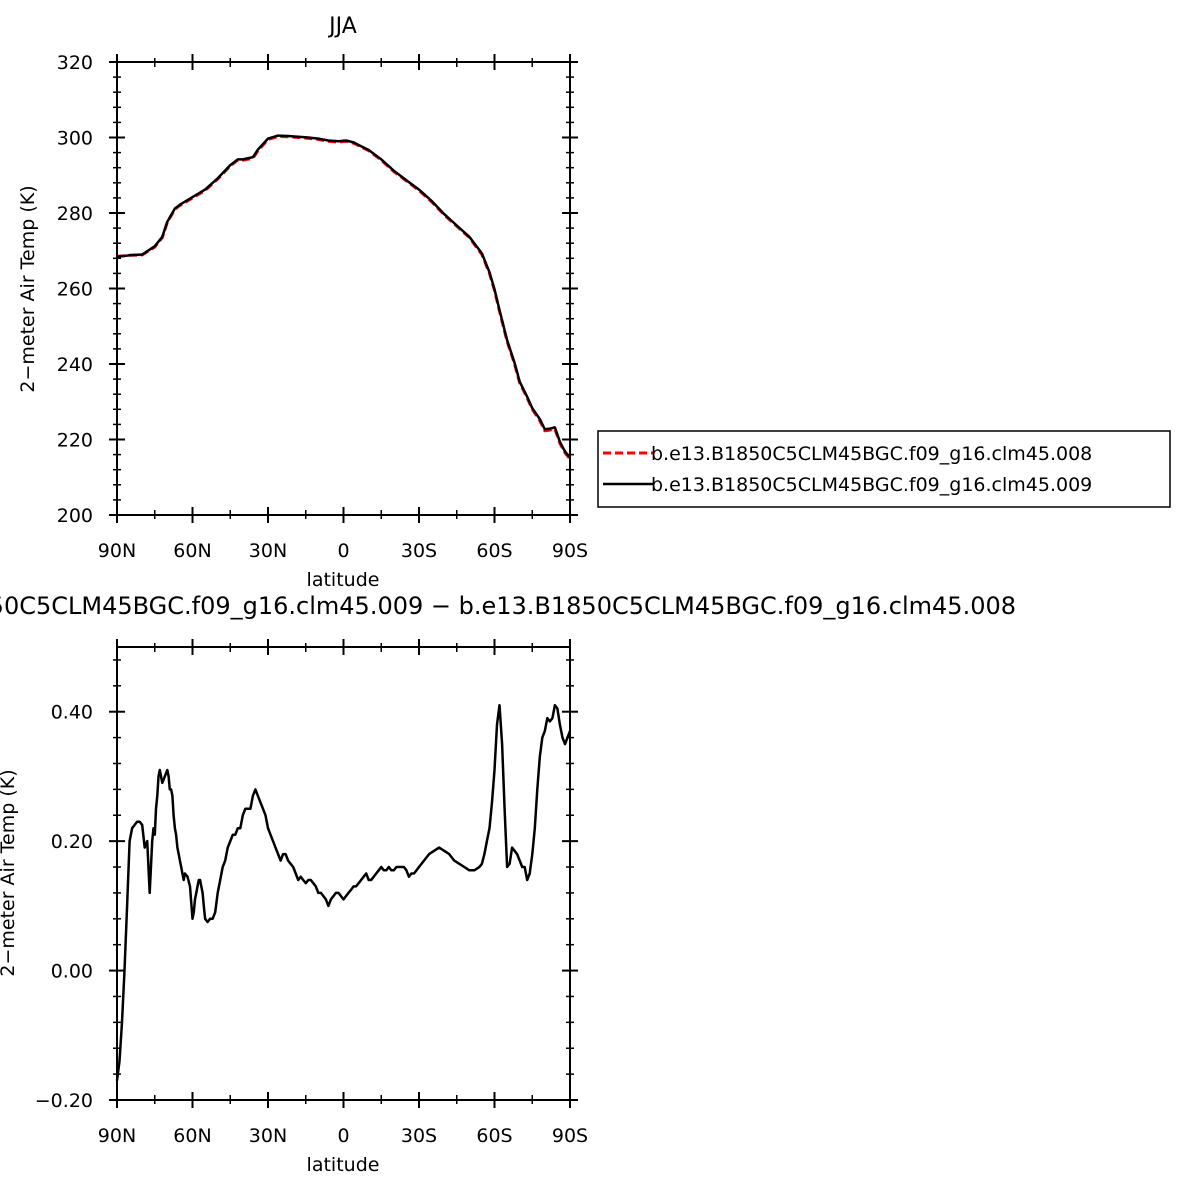 This screenshot has height=1185, width=1188. I want to click on top-x-tick-label: 30N, so click(268, 551).